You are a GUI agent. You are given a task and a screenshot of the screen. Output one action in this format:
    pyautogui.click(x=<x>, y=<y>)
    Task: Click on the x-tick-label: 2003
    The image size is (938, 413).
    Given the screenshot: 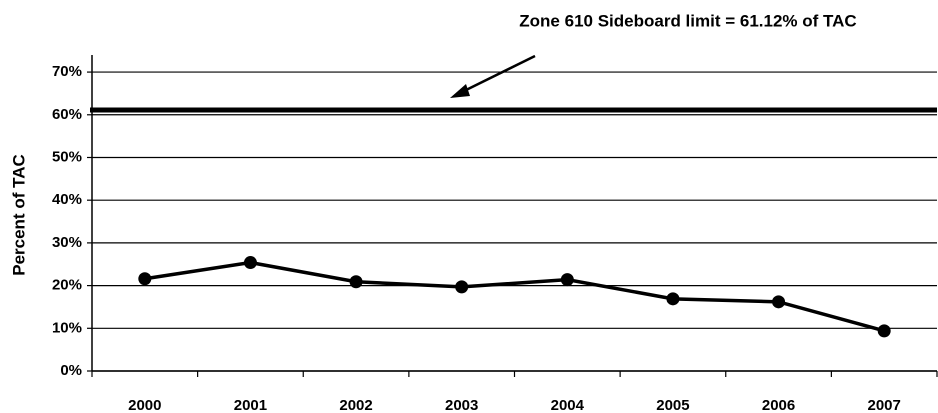 What is the action you would take?
    pyautogui.click(x=461, y=405)
    